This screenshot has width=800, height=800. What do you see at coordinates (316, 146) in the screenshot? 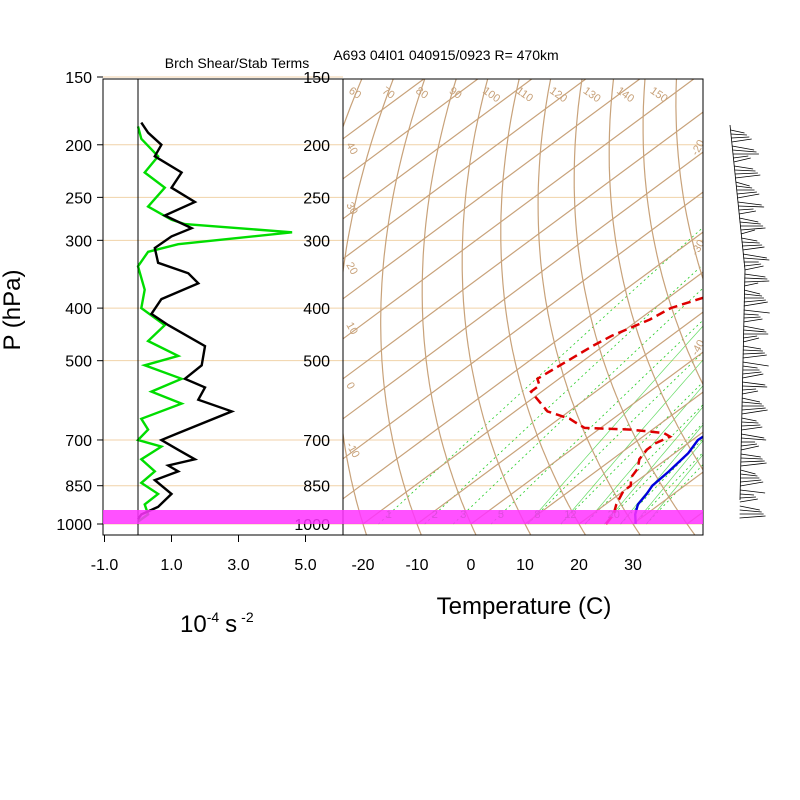
I see `pressure-tick-label-right: 200` at bounding box center [316, 146].